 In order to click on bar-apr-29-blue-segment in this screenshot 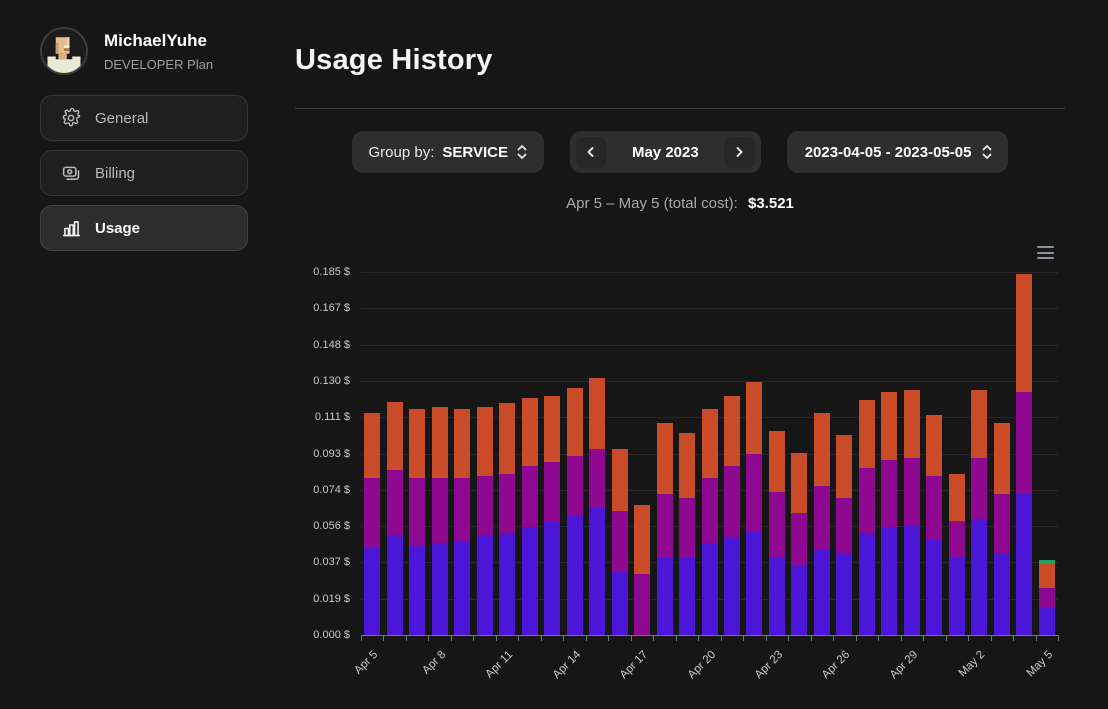, I will do `click(912, 580)`.